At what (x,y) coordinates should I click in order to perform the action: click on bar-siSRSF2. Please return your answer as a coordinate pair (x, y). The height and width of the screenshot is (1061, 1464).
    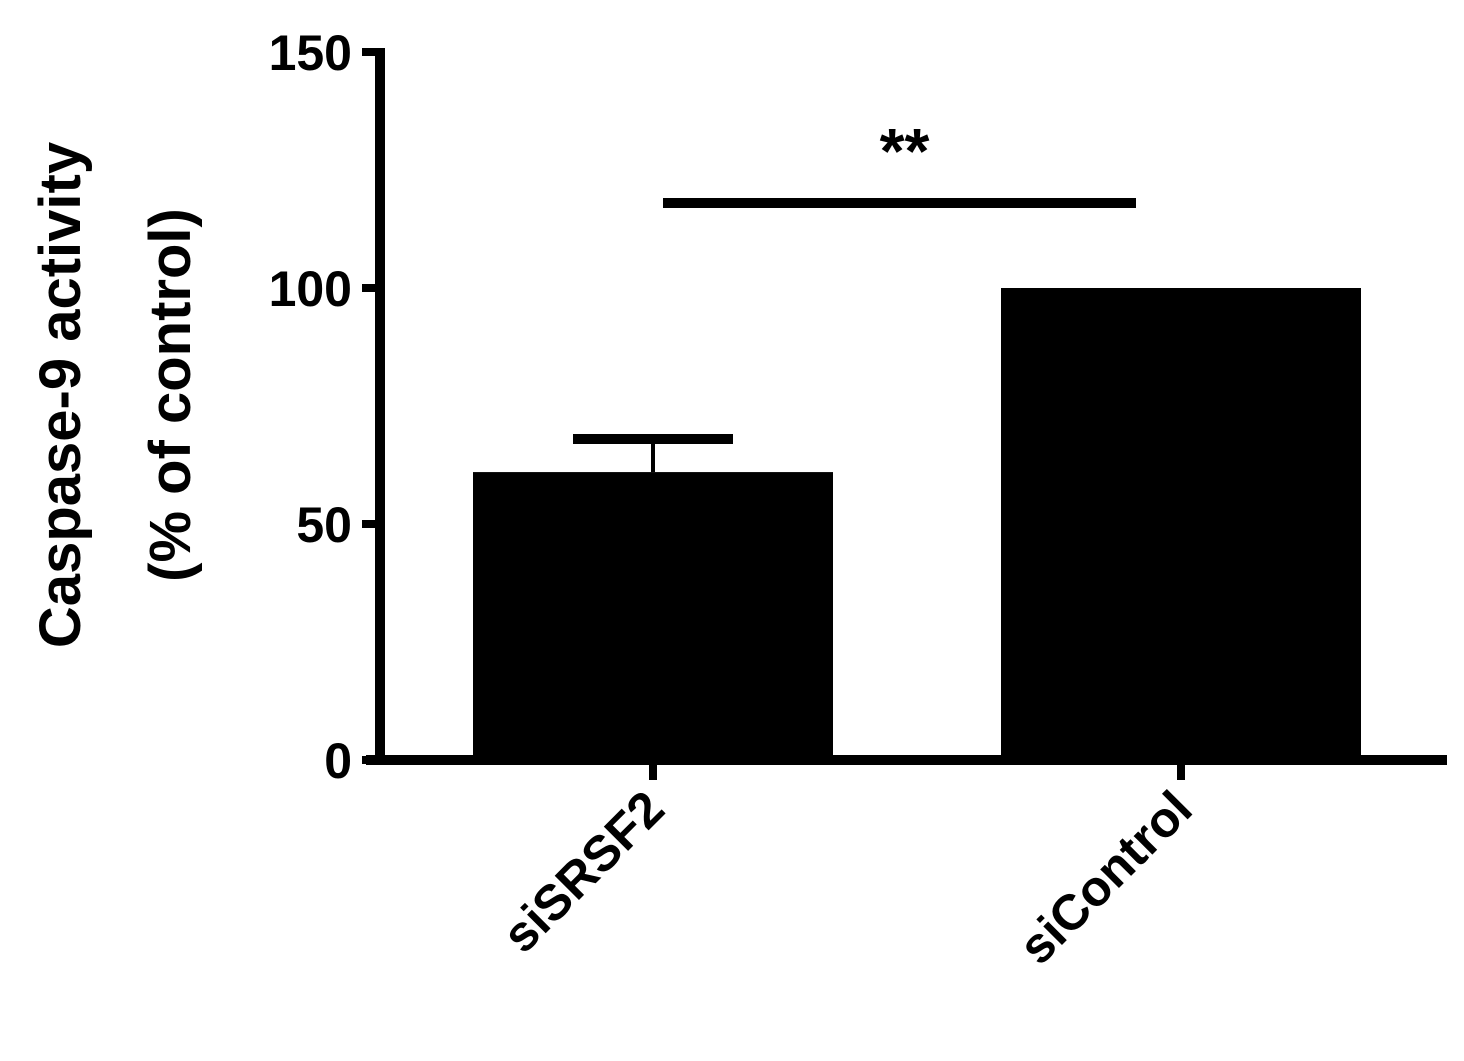
    Looking at the image, I should click on (653, 616).